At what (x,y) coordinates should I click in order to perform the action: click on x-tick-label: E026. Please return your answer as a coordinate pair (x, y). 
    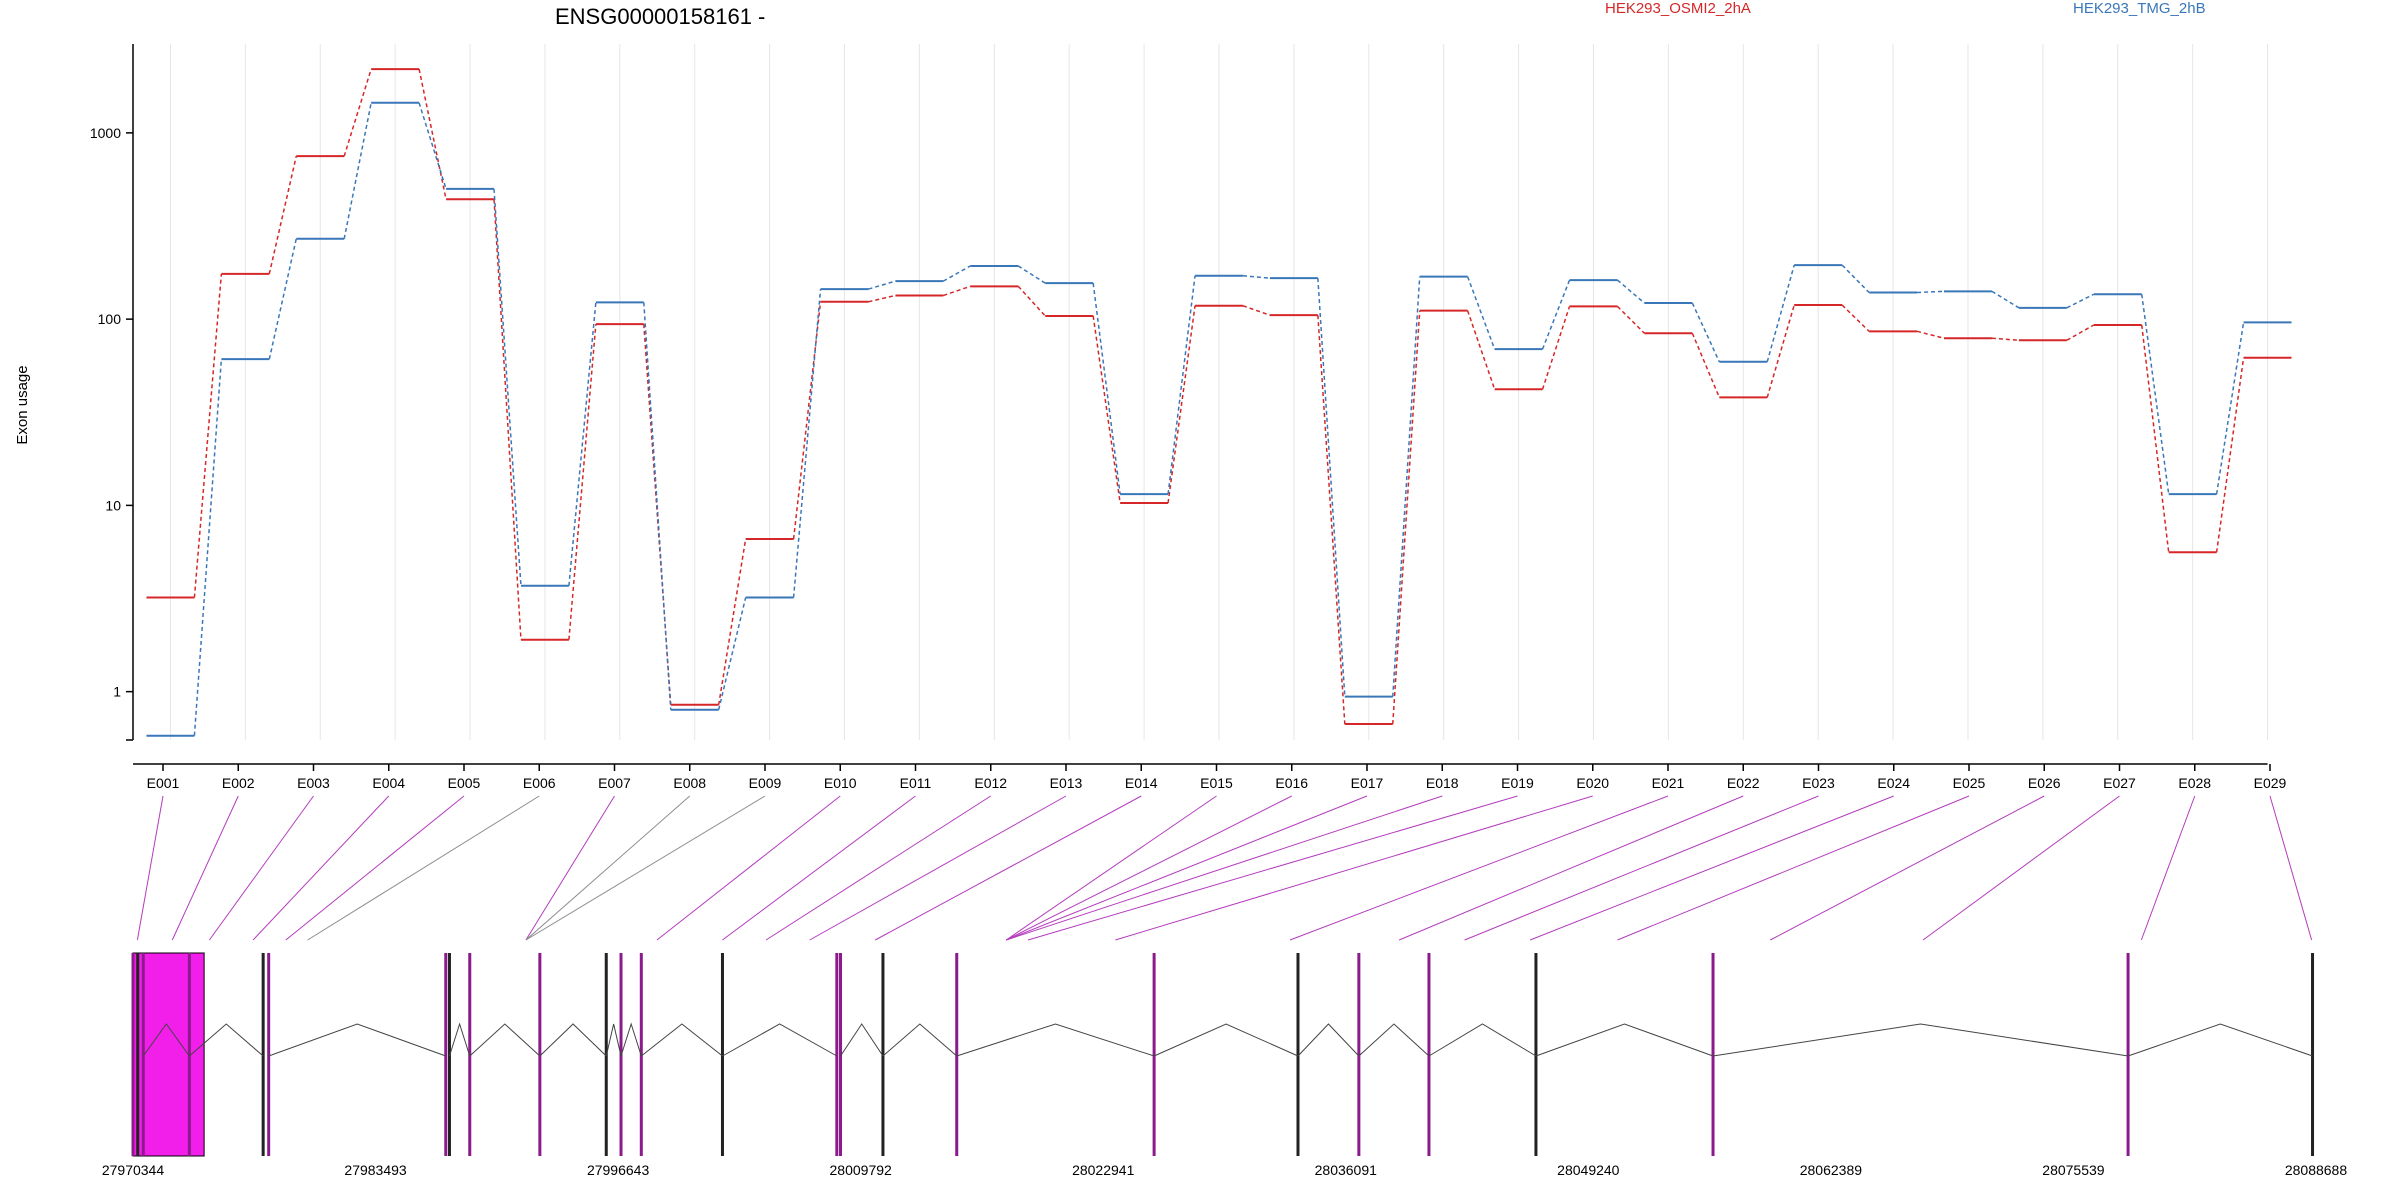
    Looking at the image, I should click on (2044, 783).